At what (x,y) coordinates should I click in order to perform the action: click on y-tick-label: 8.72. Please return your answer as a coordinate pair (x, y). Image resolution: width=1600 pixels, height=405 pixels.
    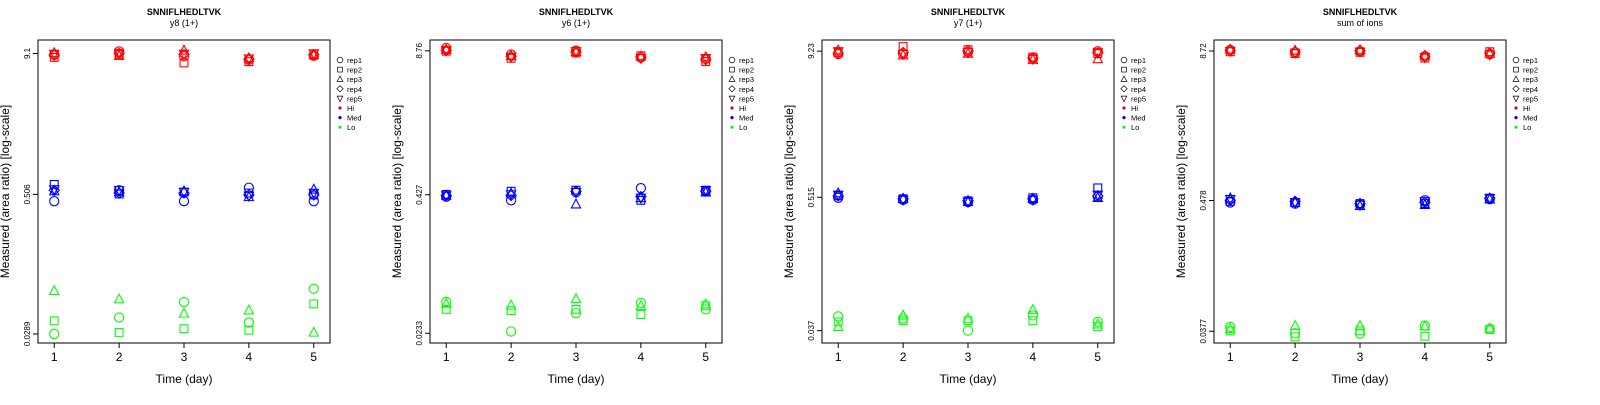
    Looking at the image, I should click on (1203, 51).